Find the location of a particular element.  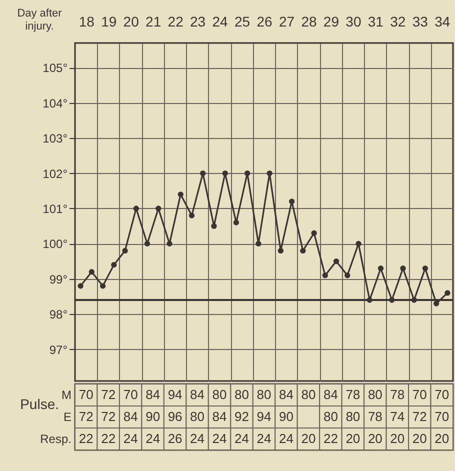

y-tick-label: 103° is located at coordinates (55, 139).